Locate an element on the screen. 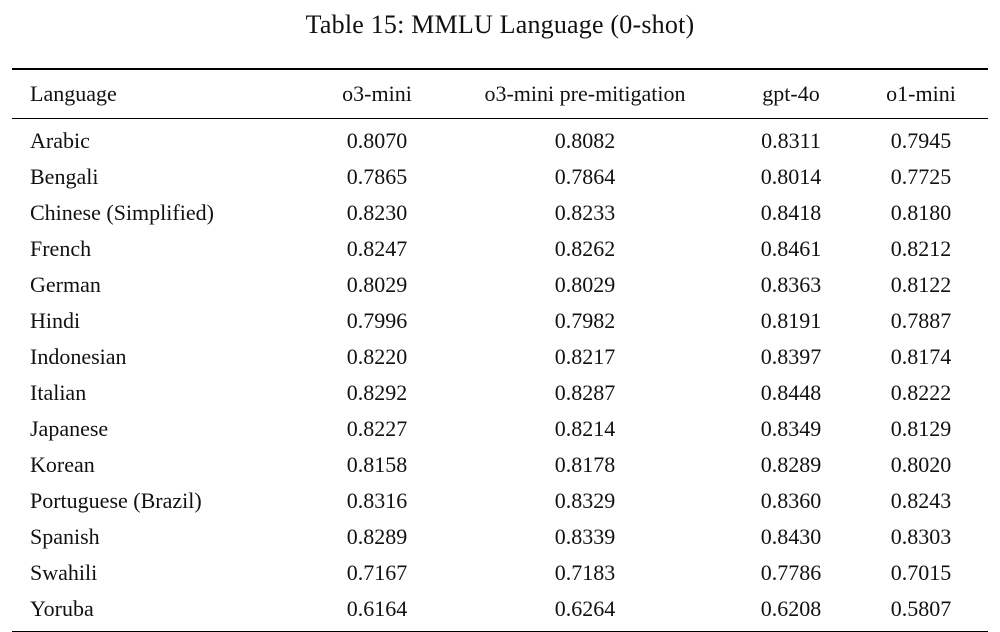  o3-mini-pre-mitigation-cell: 0.8287 is located at coordinates (585, 392).